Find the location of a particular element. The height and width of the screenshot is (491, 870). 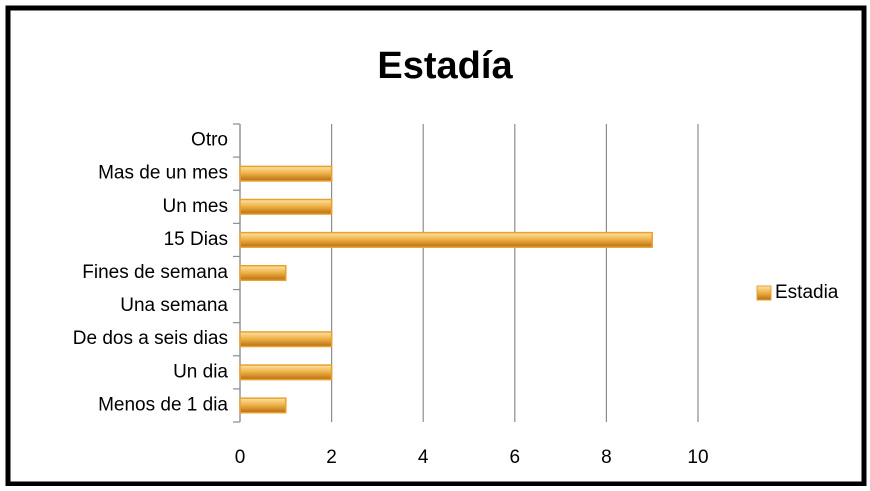

x-tick-label: 4 is located at coordinates (423, 457).